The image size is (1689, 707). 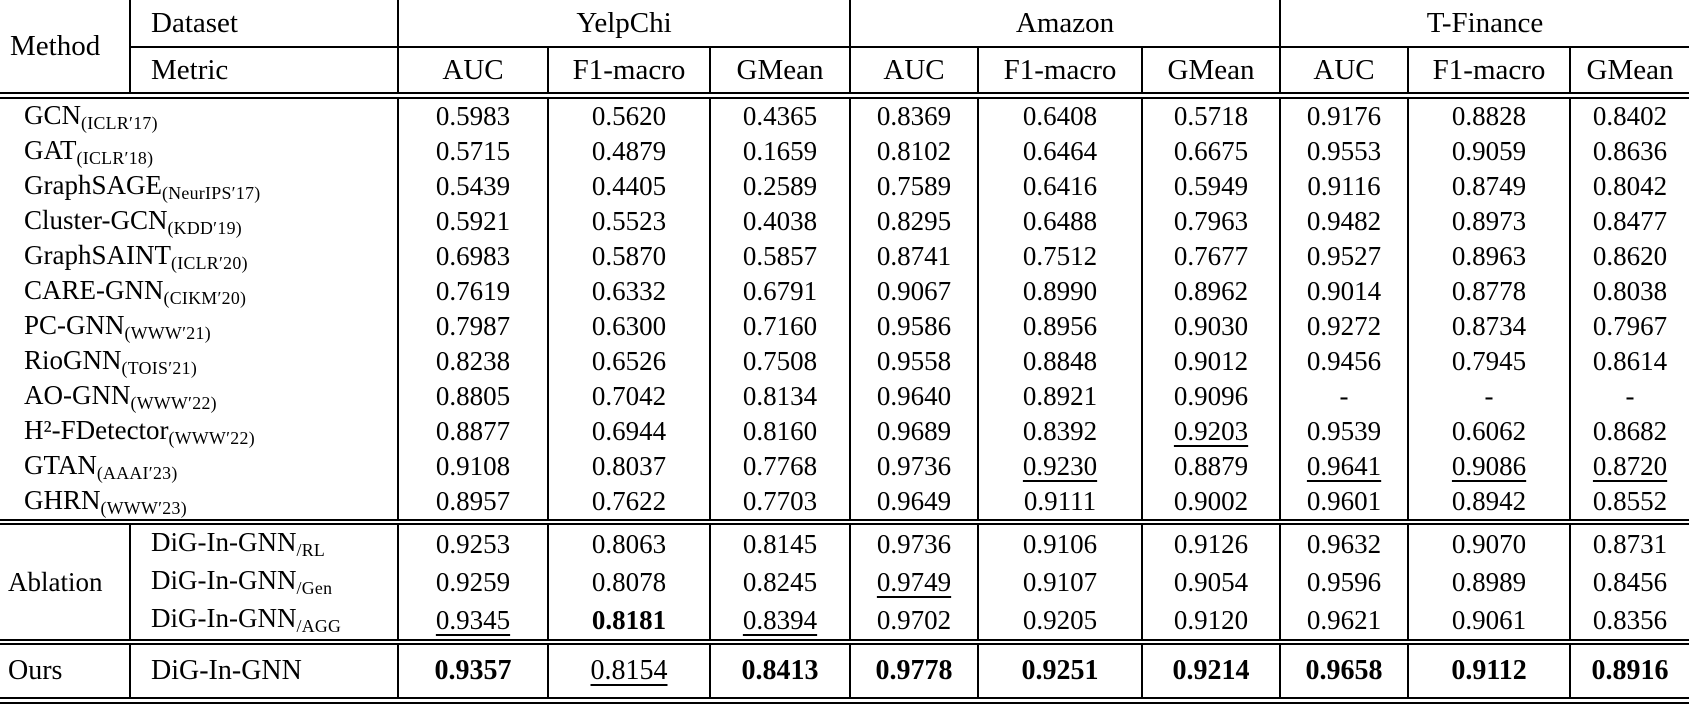 I want to click on method-name-cell: DiG-In-GNN, so click(x=263, y=671).